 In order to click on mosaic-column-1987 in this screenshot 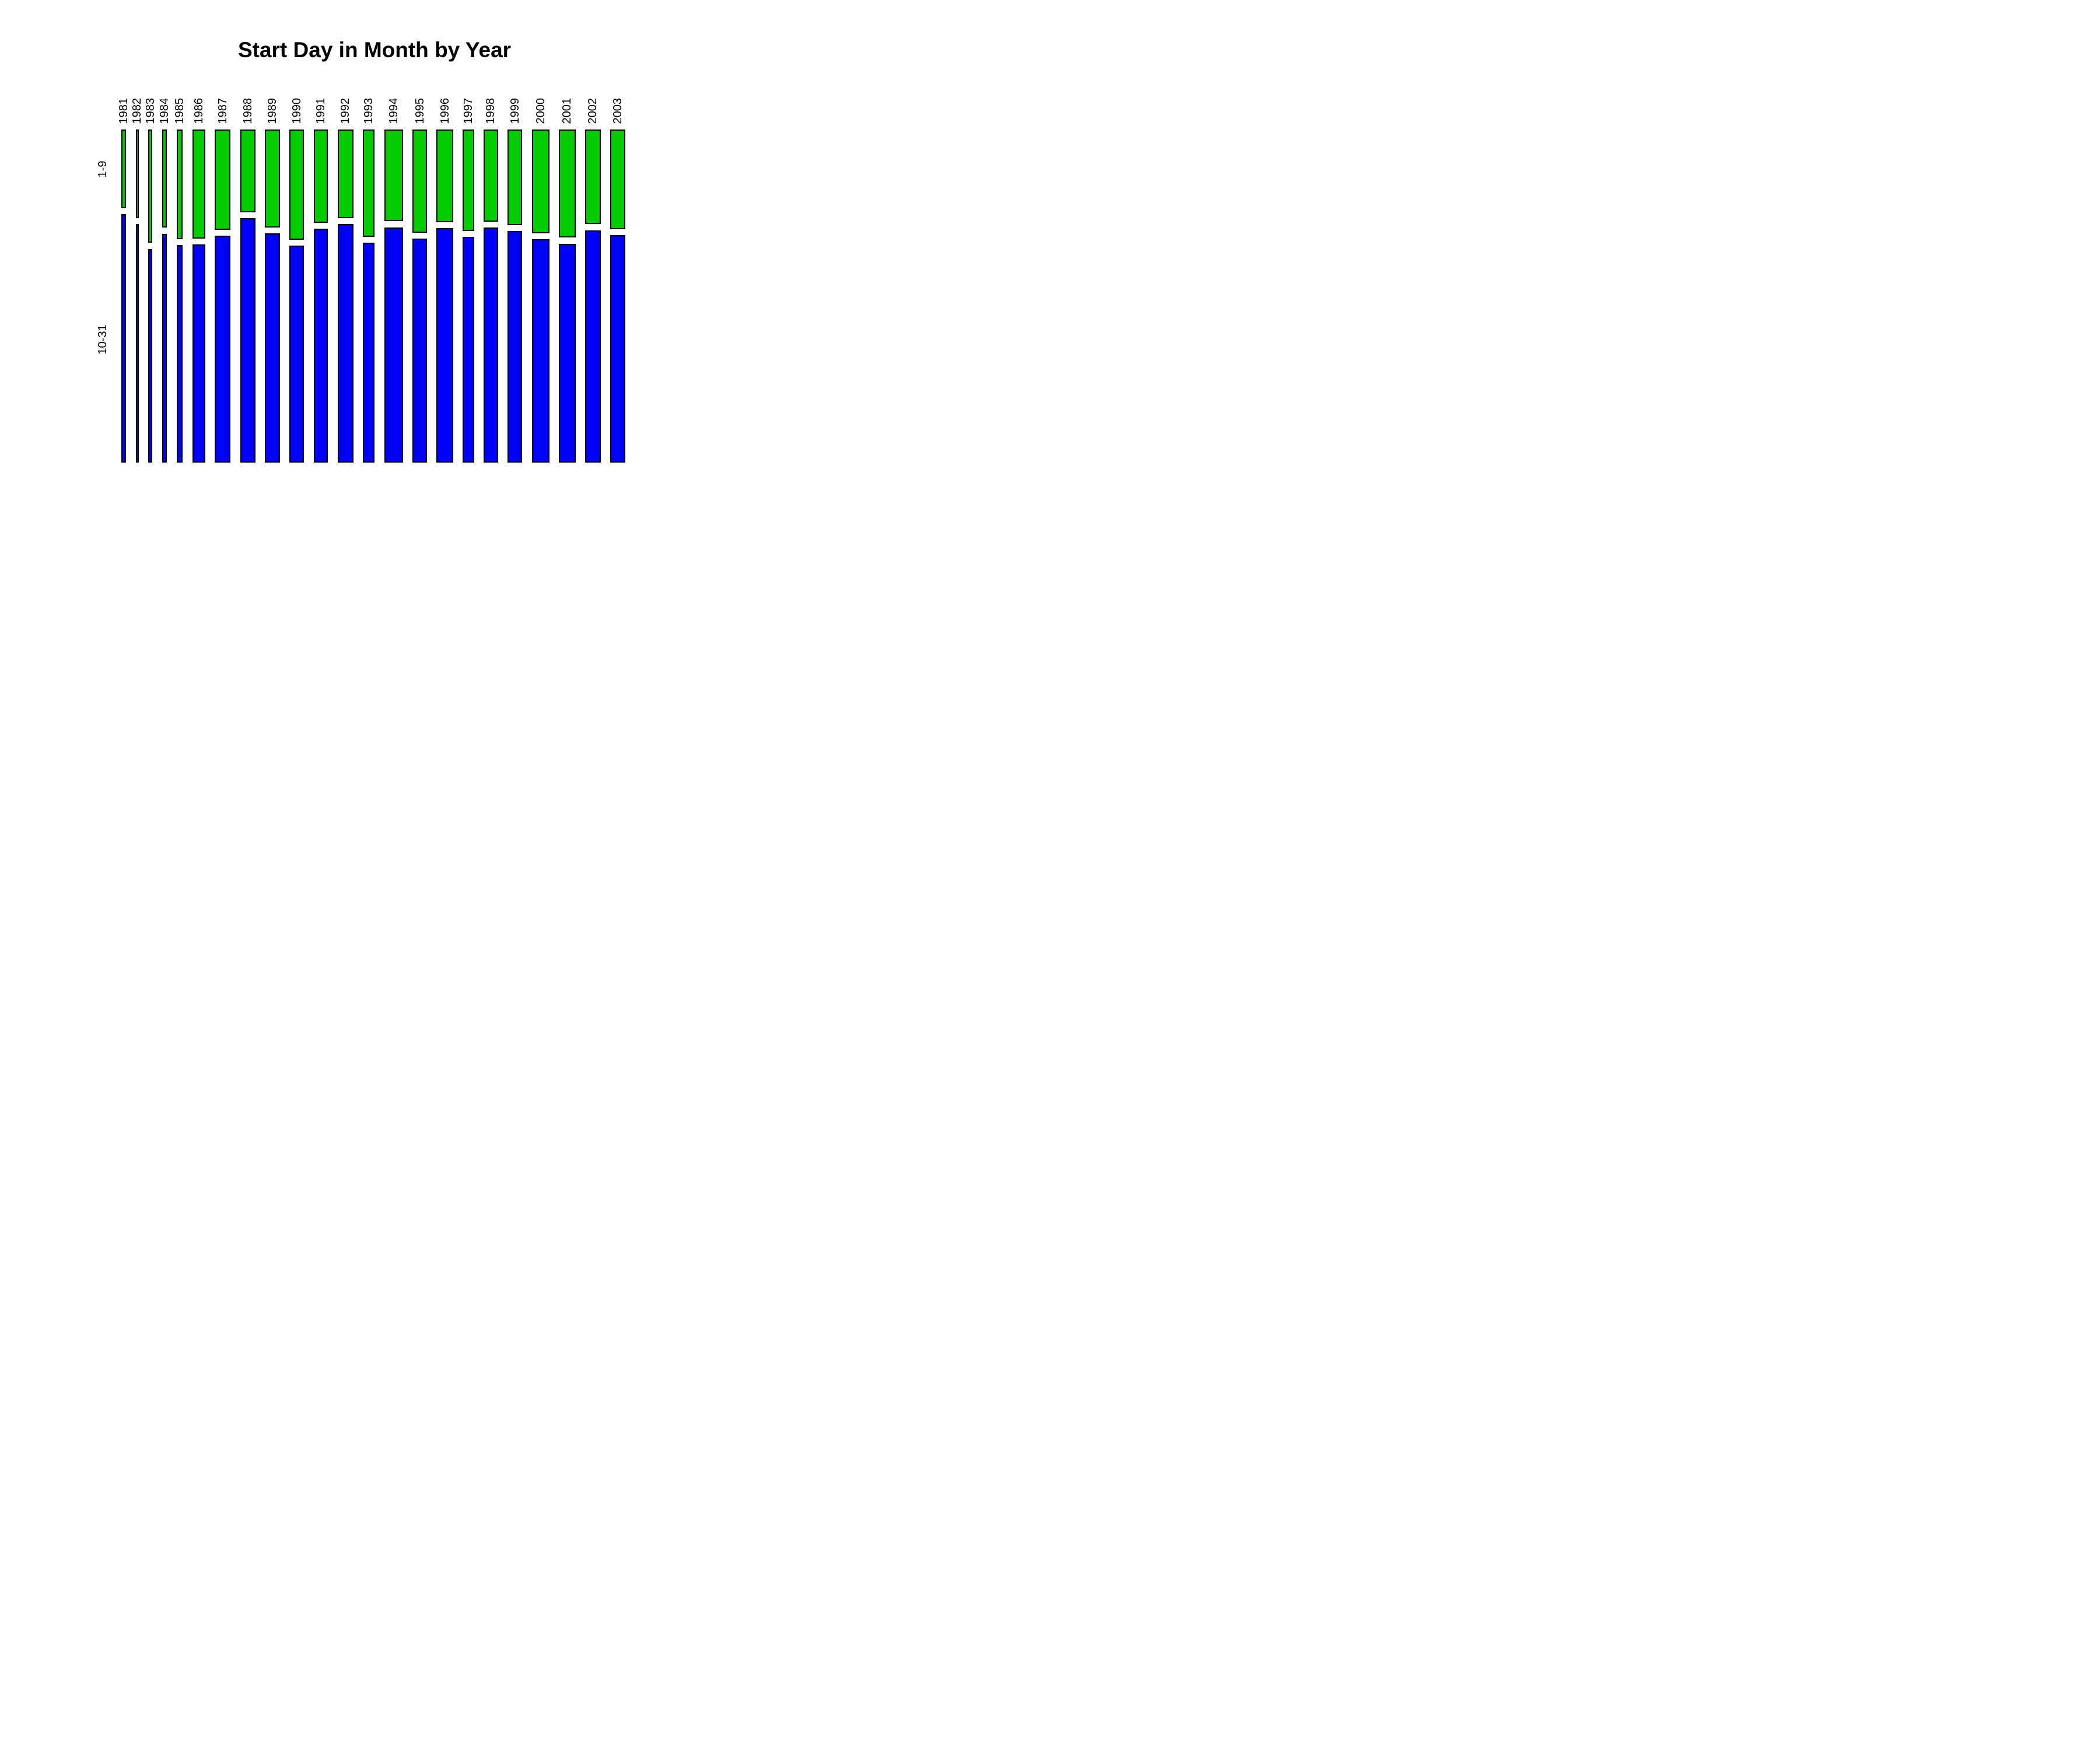, I will do `click(223, 296)`.